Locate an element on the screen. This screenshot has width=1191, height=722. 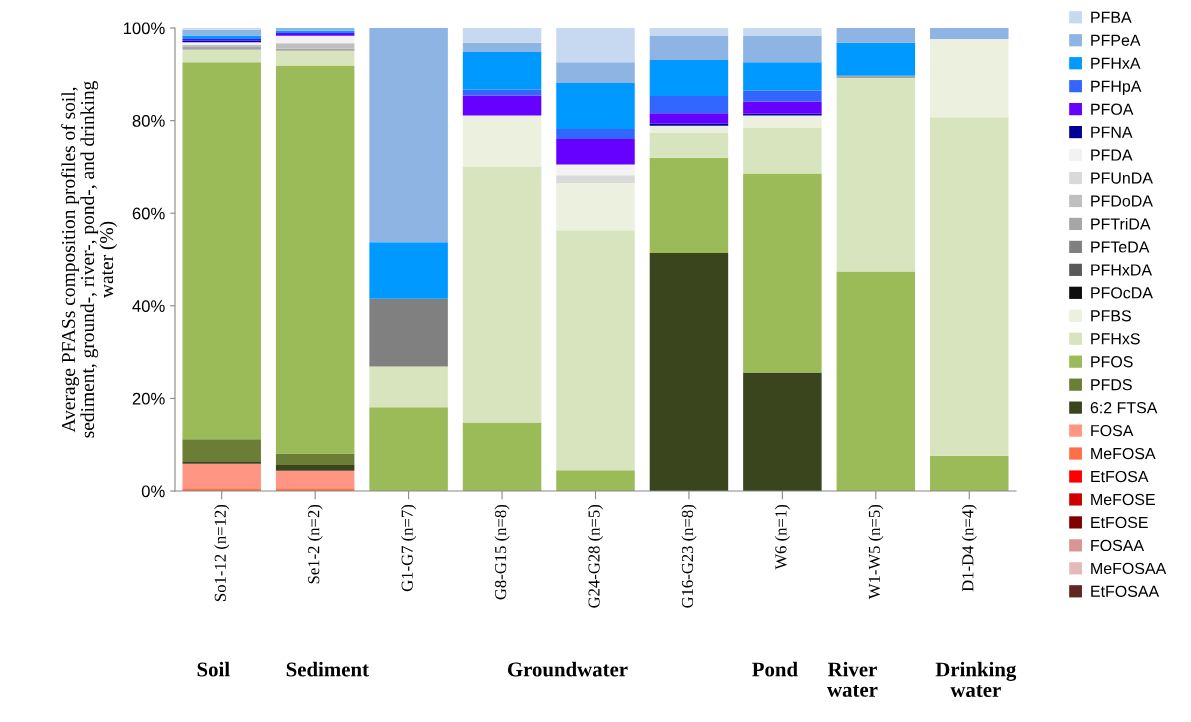
legend-label: PFOA is located at coordinates (1112, 109).